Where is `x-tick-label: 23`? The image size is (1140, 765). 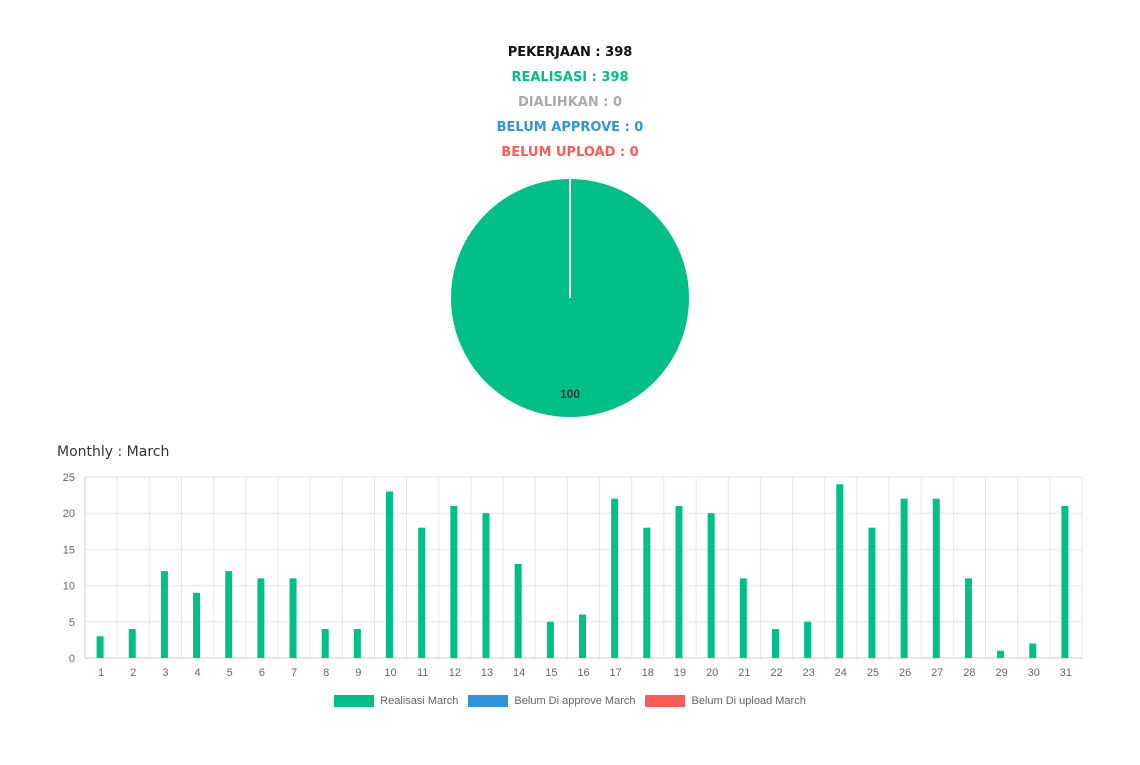
x-tick-label: 23 is located at coordinates (809, 673).